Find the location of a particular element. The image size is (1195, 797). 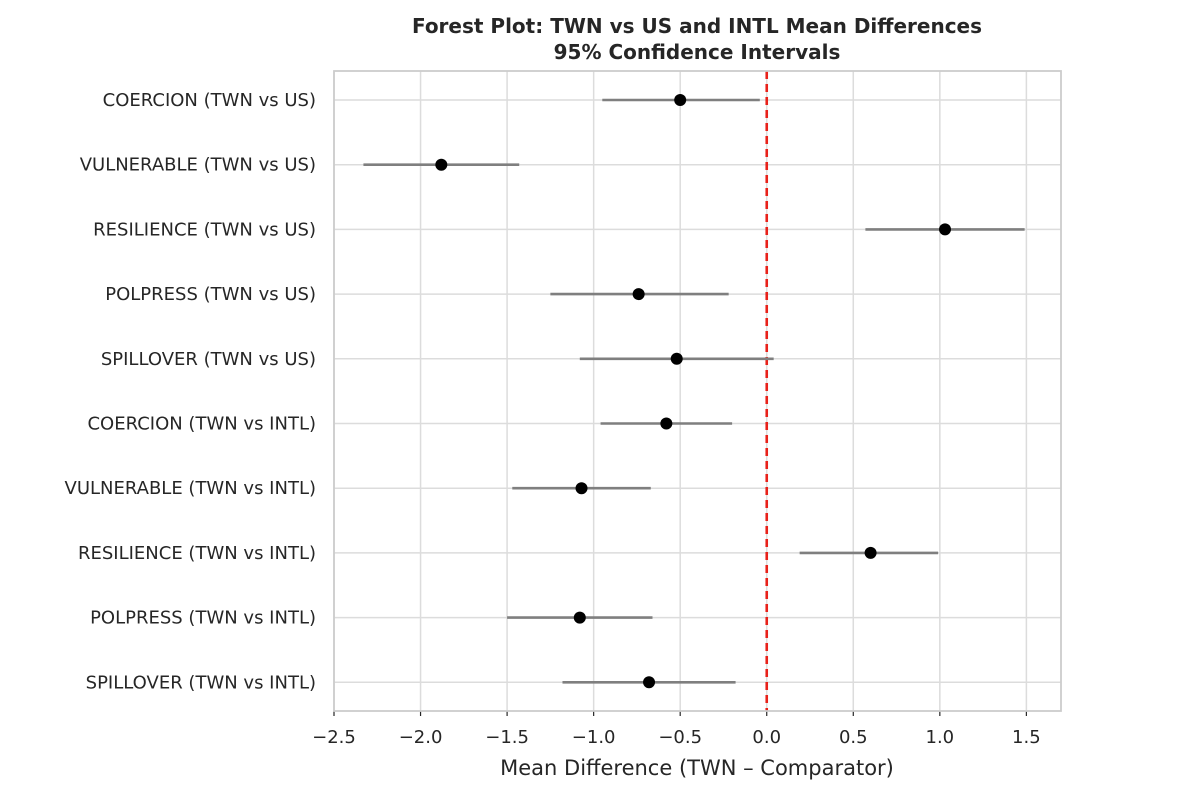

row-label: VULNERABLE (TWN vs US) is located at coordinates (198, 165).